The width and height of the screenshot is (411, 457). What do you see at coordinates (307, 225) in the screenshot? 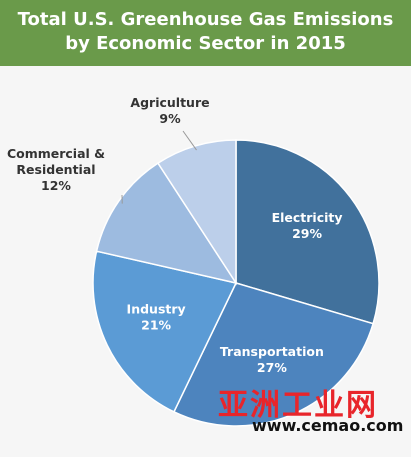
I see `slice-label-electricity: Electricity 29%` at bounding box center [307, 225].